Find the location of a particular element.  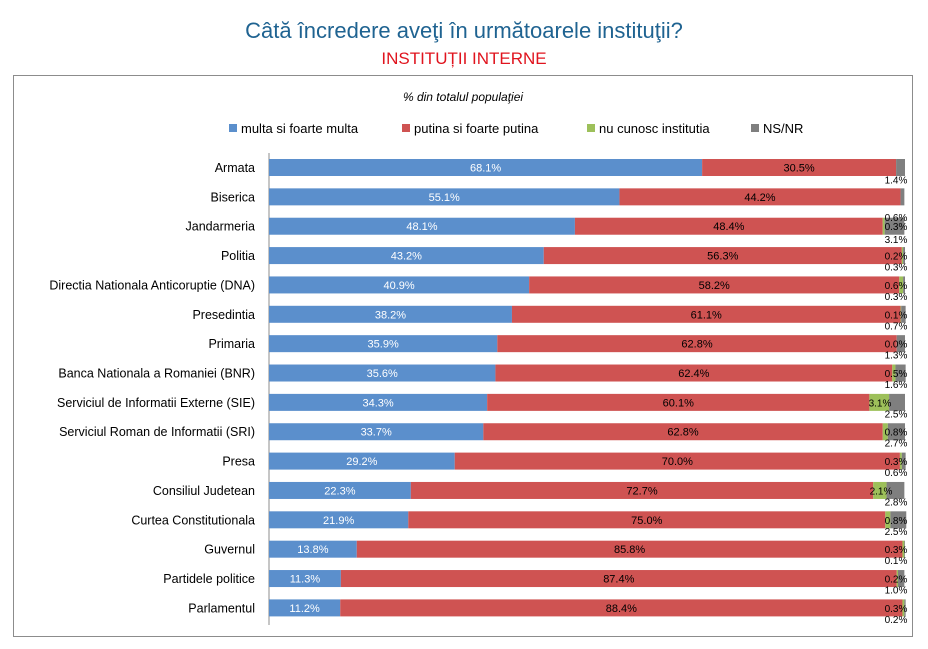

legend-label: multa si foarte multa is located at coordinates (300, 128).